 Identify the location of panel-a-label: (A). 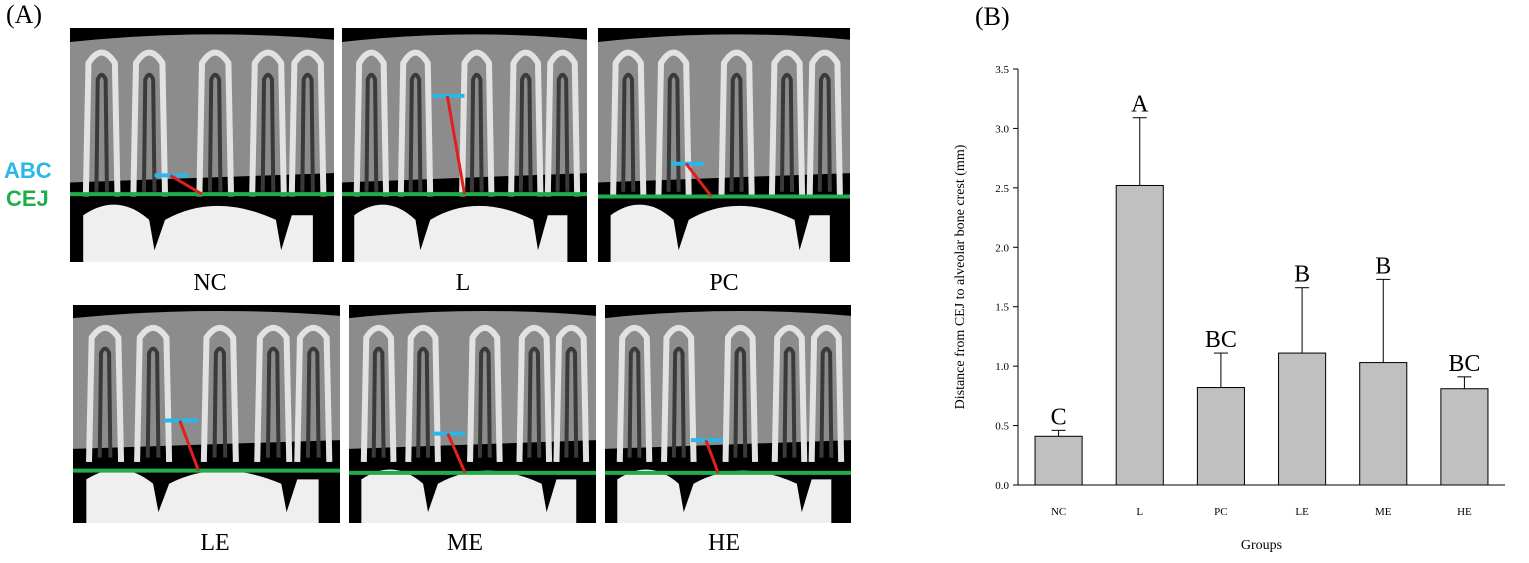
(24, 14).